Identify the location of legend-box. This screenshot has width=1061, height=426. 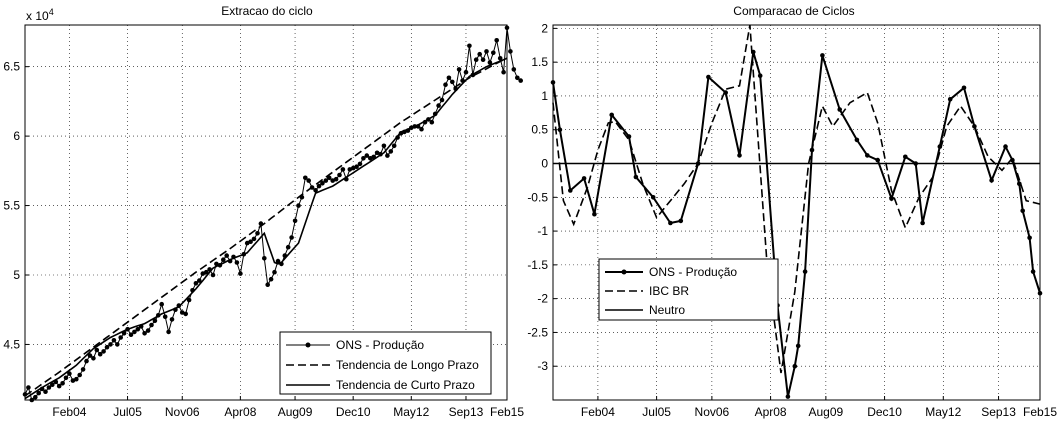
(385, 363).